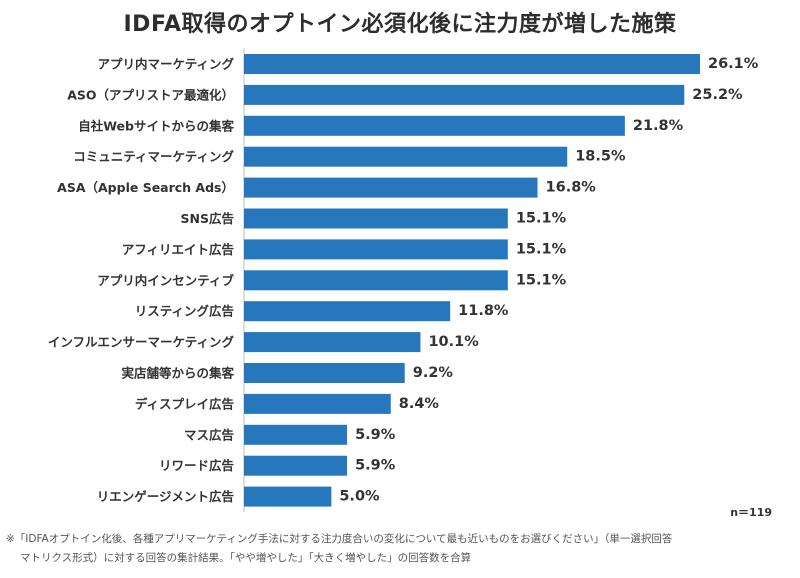 The image size is (800, 578). Describe the element at coordinates (400, 24) in the screenshot. I see `chart-title: IDFA取得のオプトイン必須化後に注力度が増した施策` at that location.